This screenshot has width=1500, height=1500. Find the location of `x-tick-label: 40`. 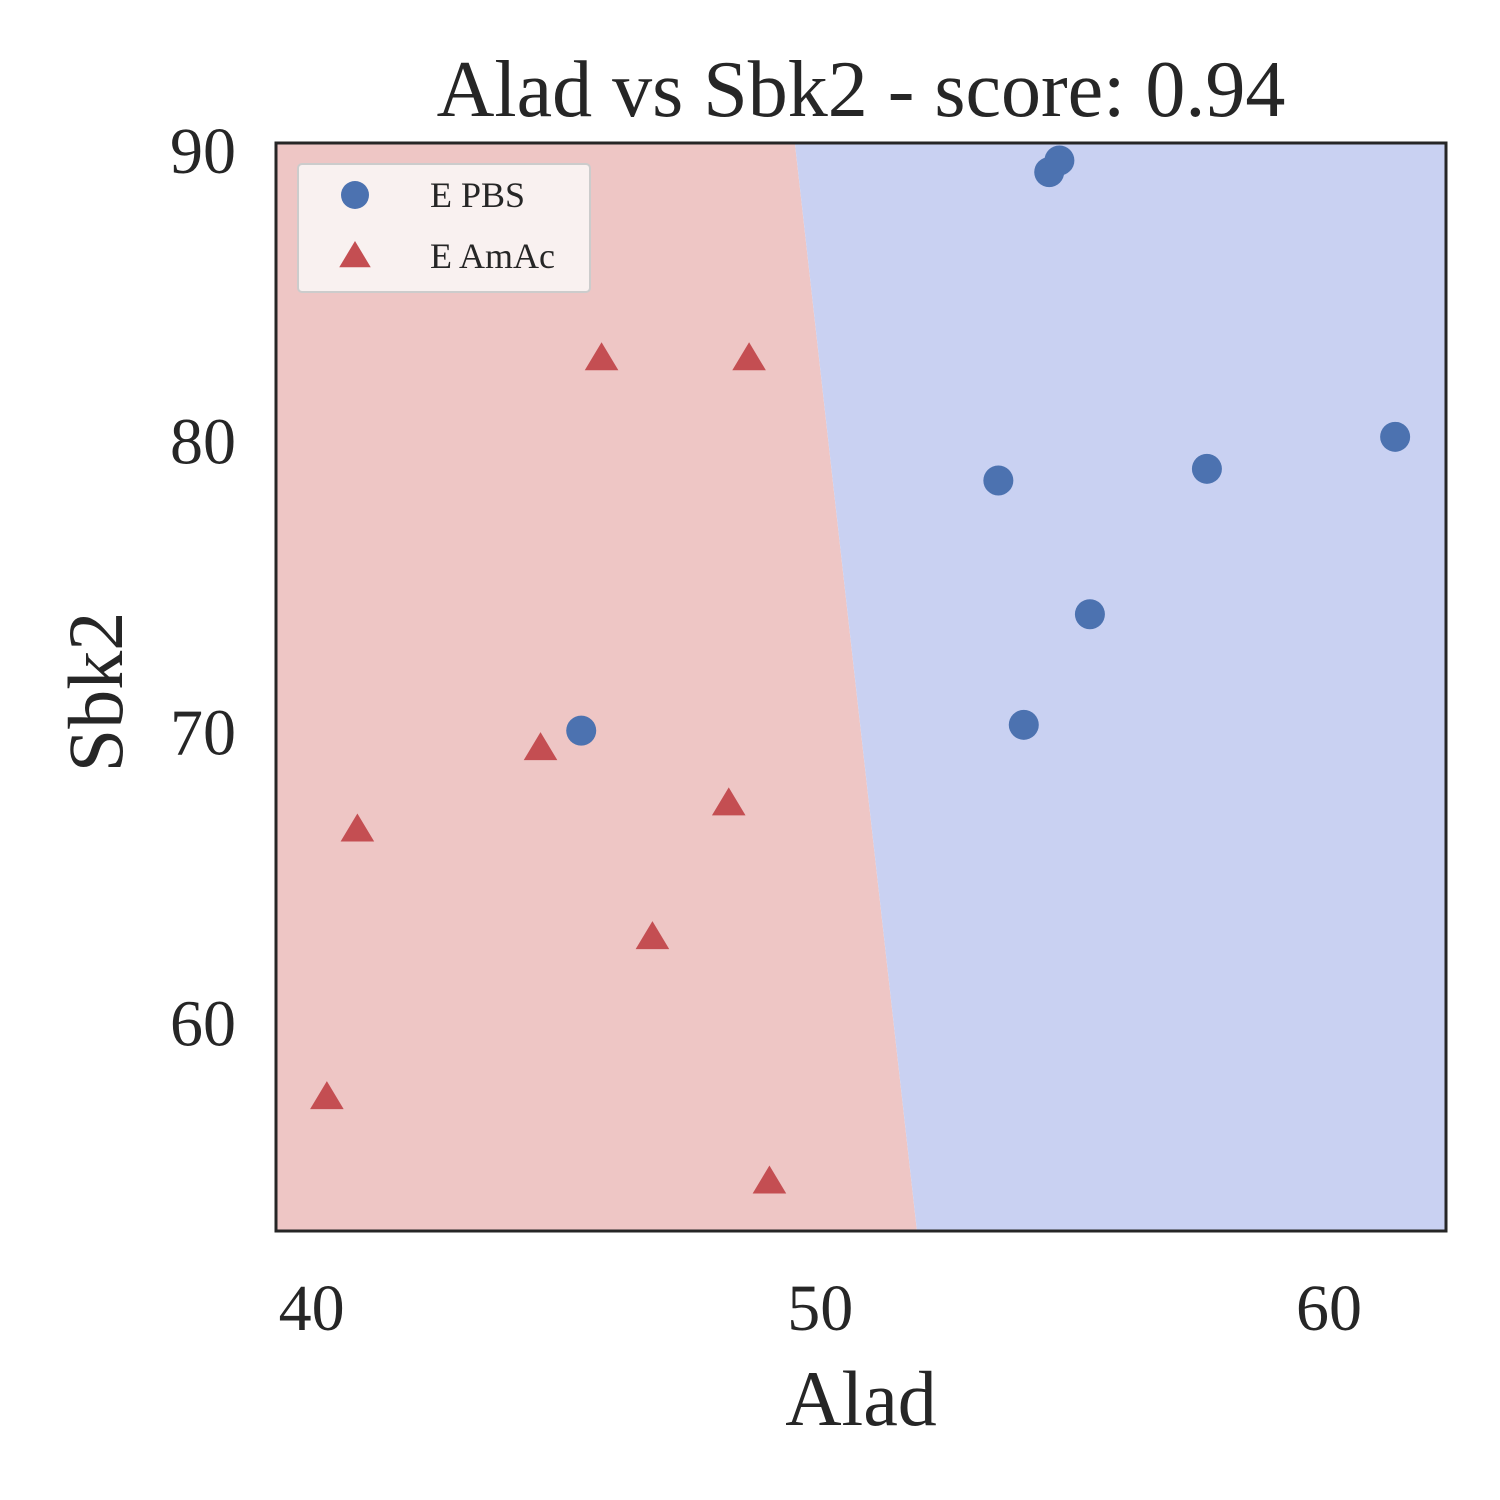

x-tick-label: 40 is located at coordinates (312, 1308).